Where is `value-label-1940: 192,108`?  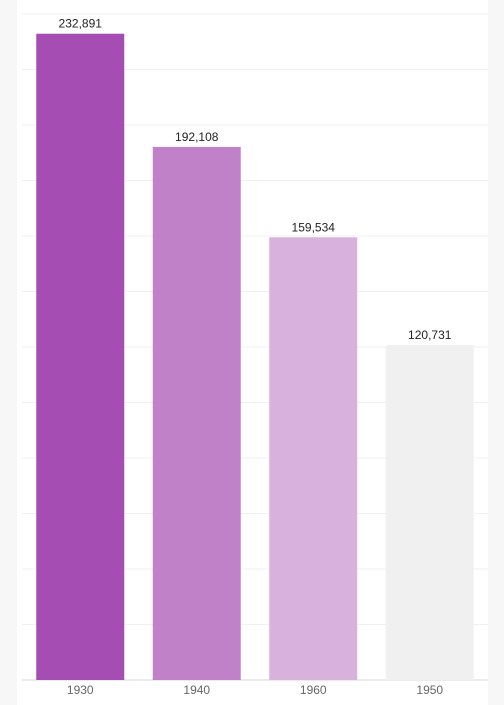
value-label-1940: 192,108 is located at coordinates (197, 137).